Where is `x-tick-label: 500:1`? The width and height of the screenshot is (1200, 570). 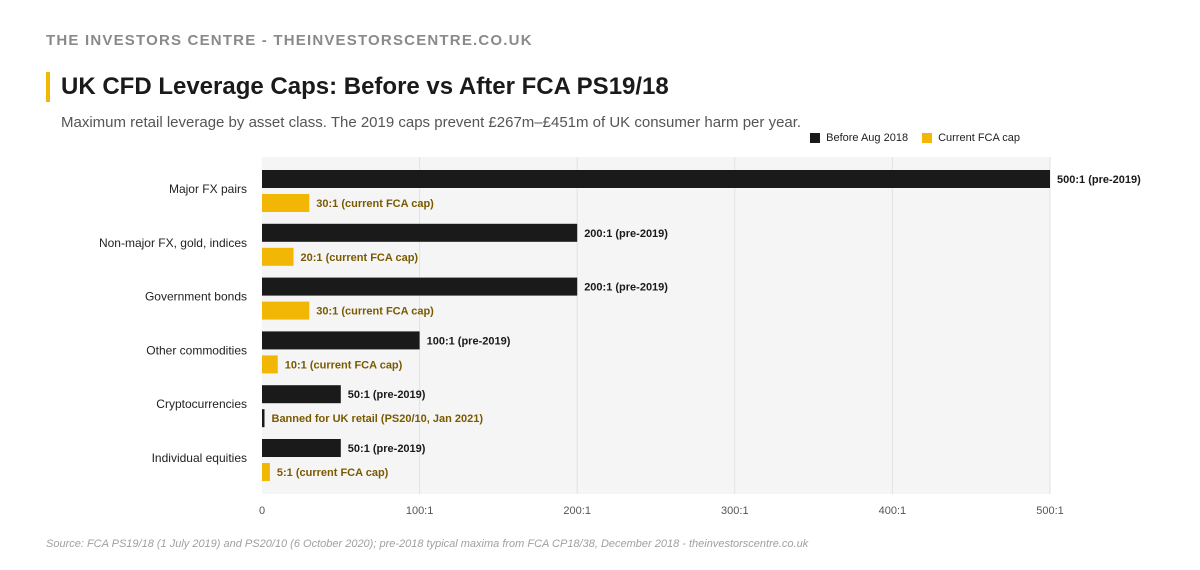
x-tick-label: 500:1 is located at coordinates (1050, 511).